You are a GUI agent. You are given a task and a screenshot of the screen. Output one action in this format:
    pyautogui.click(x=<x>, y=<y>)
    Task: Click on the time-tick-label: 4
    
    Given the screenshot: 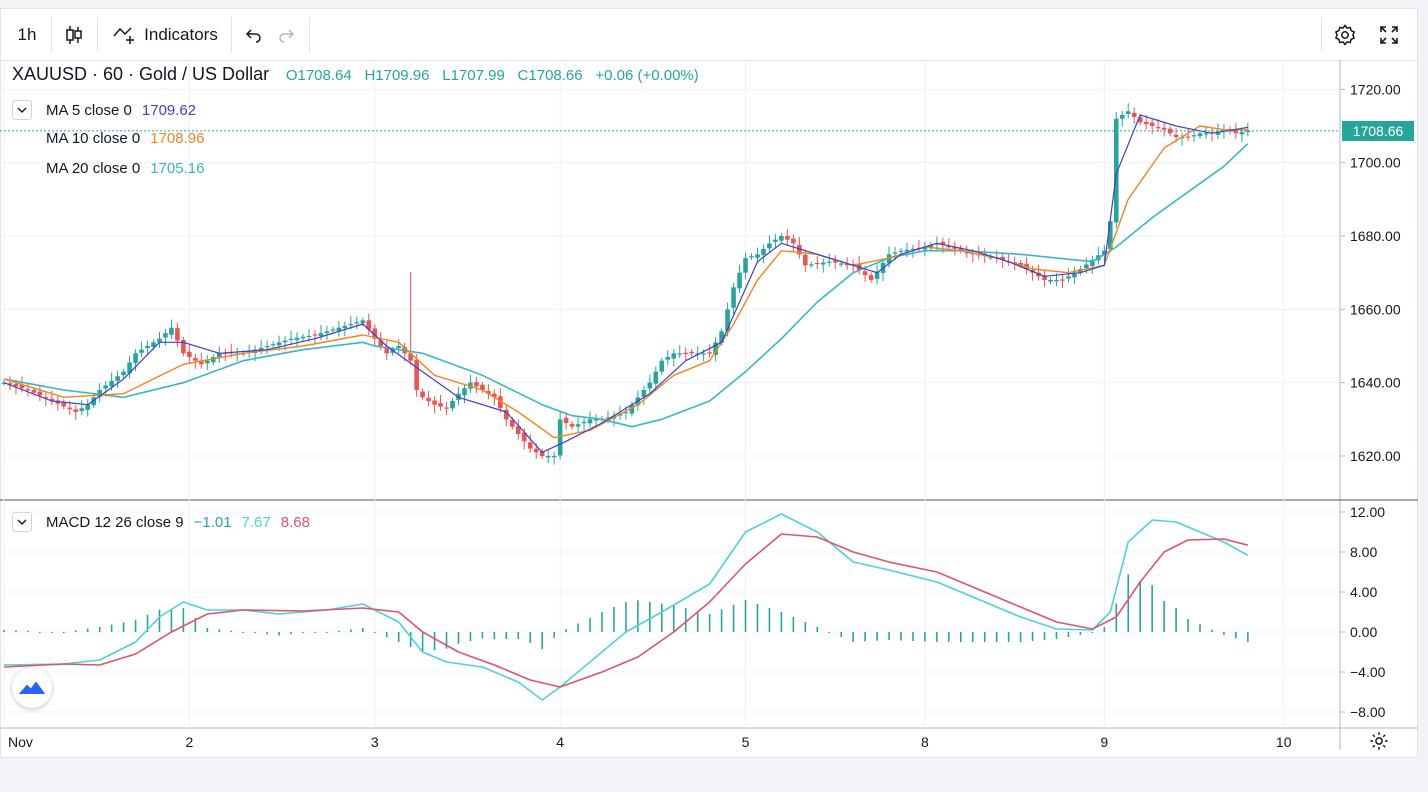 What is the action you would take?
    pyautogui.click(x=560, y=742)
    